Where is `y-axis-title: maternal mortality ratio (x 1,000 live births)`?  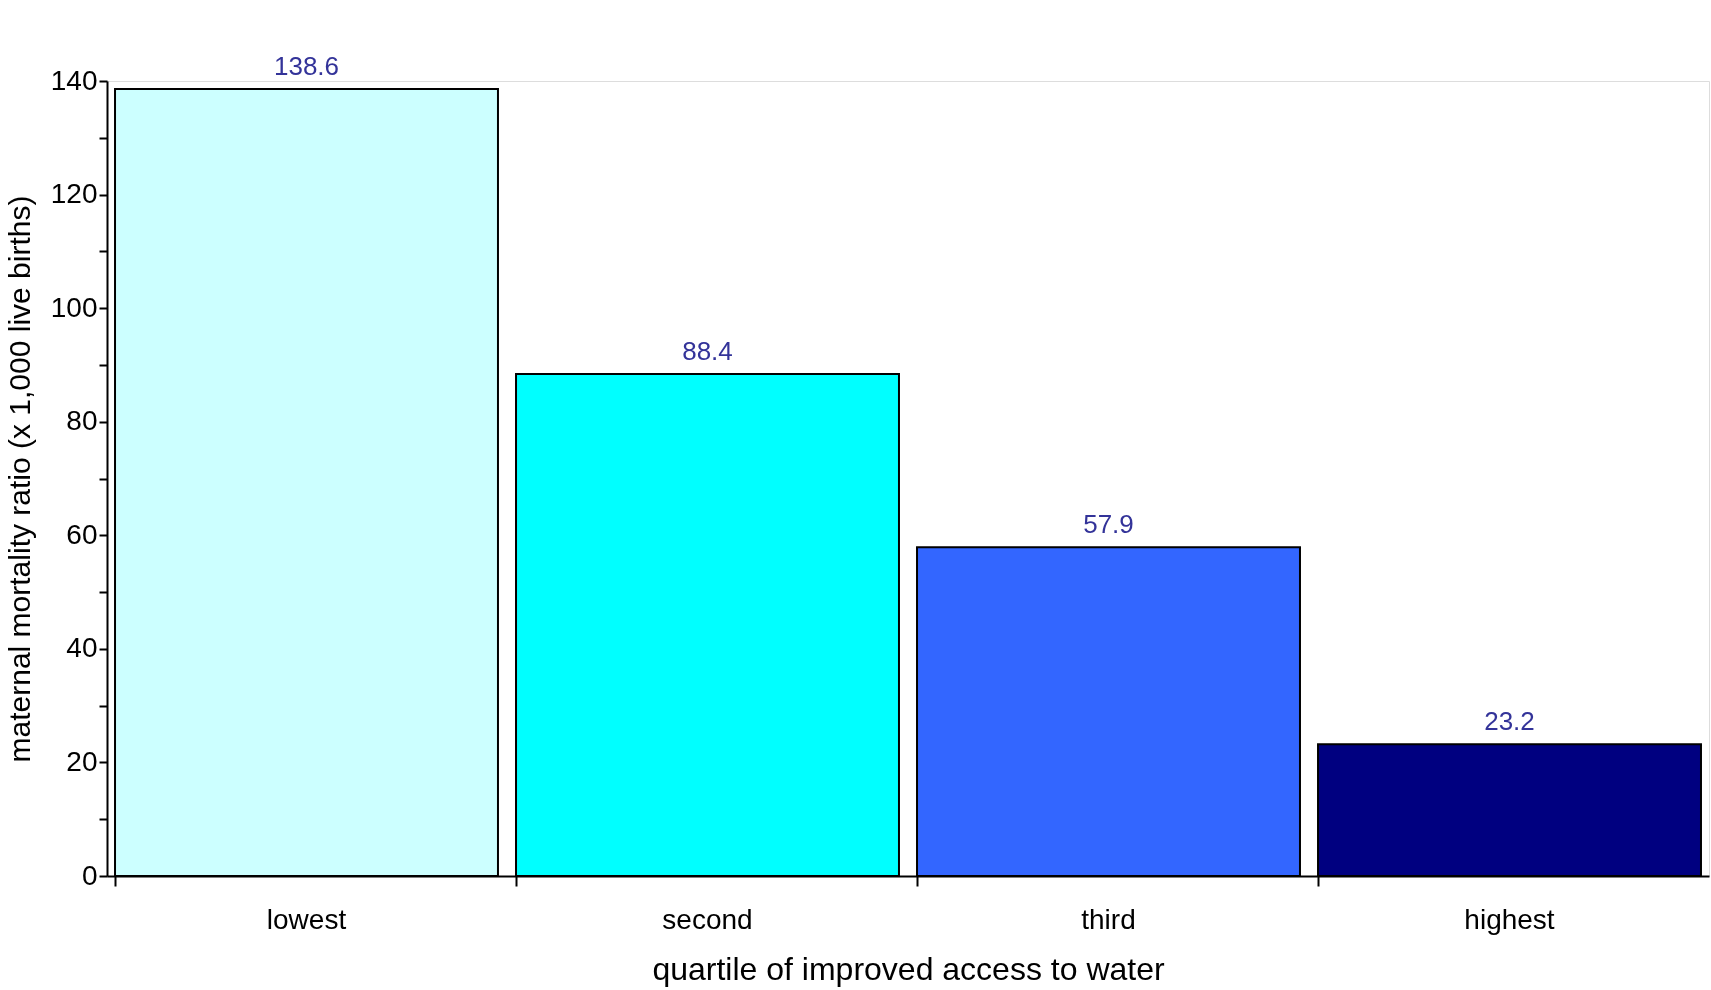
y-axis-title: maternal mortality ratio (x 1,000 live births) is located at coordinates (19, 479).